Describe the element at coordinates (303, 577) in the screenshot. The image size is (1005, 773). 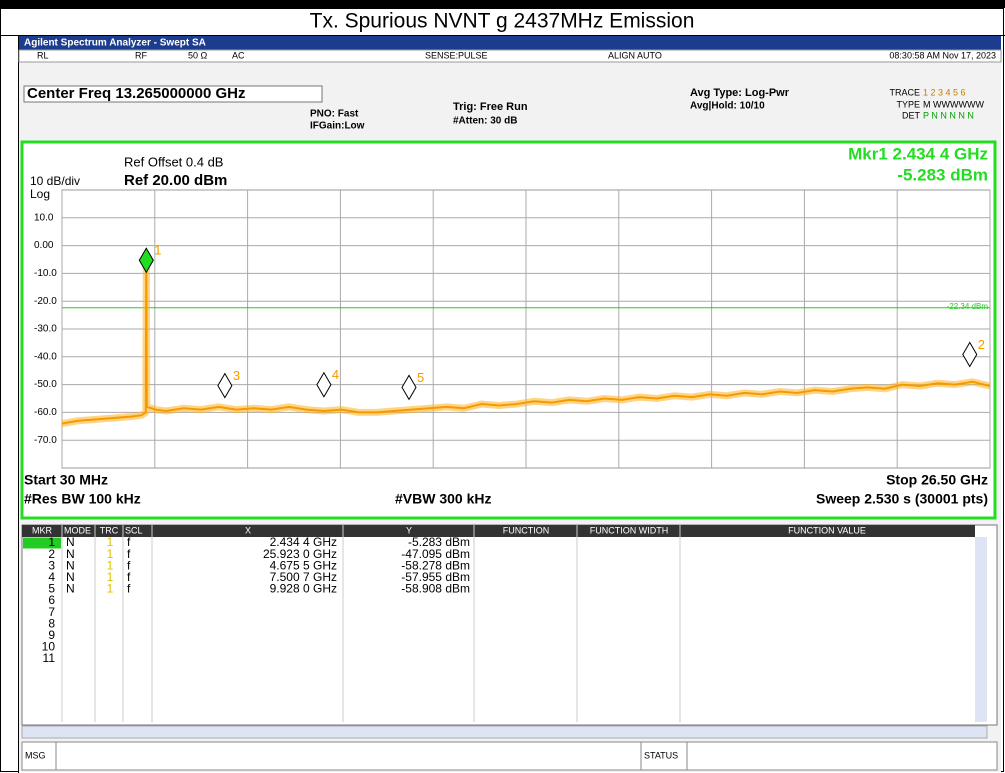
I see `table-cell: 7.500 7 GHz` at that location.